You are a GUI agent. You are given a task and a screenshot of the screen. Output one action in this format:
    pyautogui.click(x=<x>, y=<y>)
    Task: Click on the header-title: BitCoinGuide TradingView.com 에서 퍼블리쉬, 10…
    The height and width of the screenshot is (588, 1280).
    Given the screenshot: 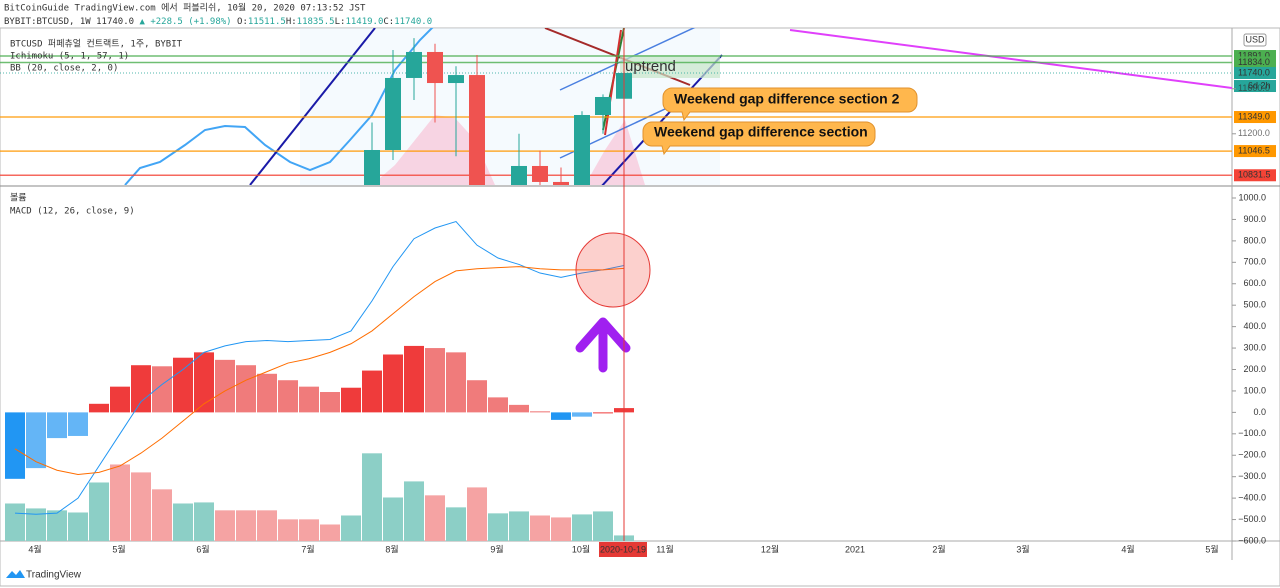 What is the action you would take?
    pyautogui.click(x=185, y=8)
    